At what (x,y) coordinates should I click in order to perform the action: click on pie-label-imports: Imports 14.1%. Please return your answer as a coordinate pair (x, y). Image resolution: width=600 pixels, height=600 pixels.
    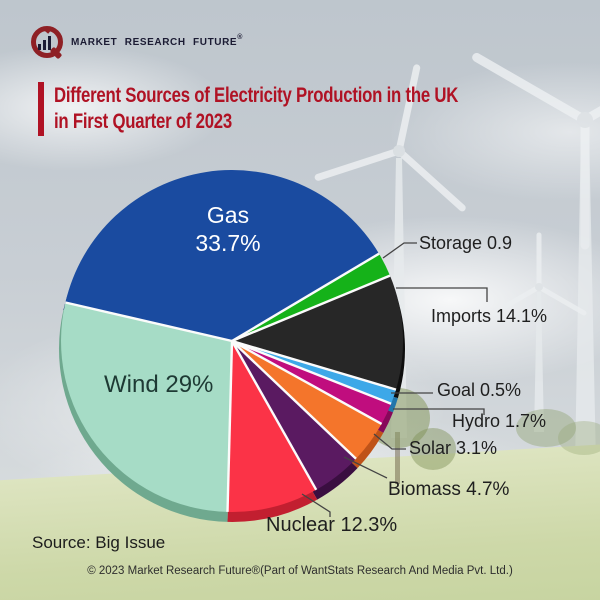
    Looking at the image, I should click on (489, 316).